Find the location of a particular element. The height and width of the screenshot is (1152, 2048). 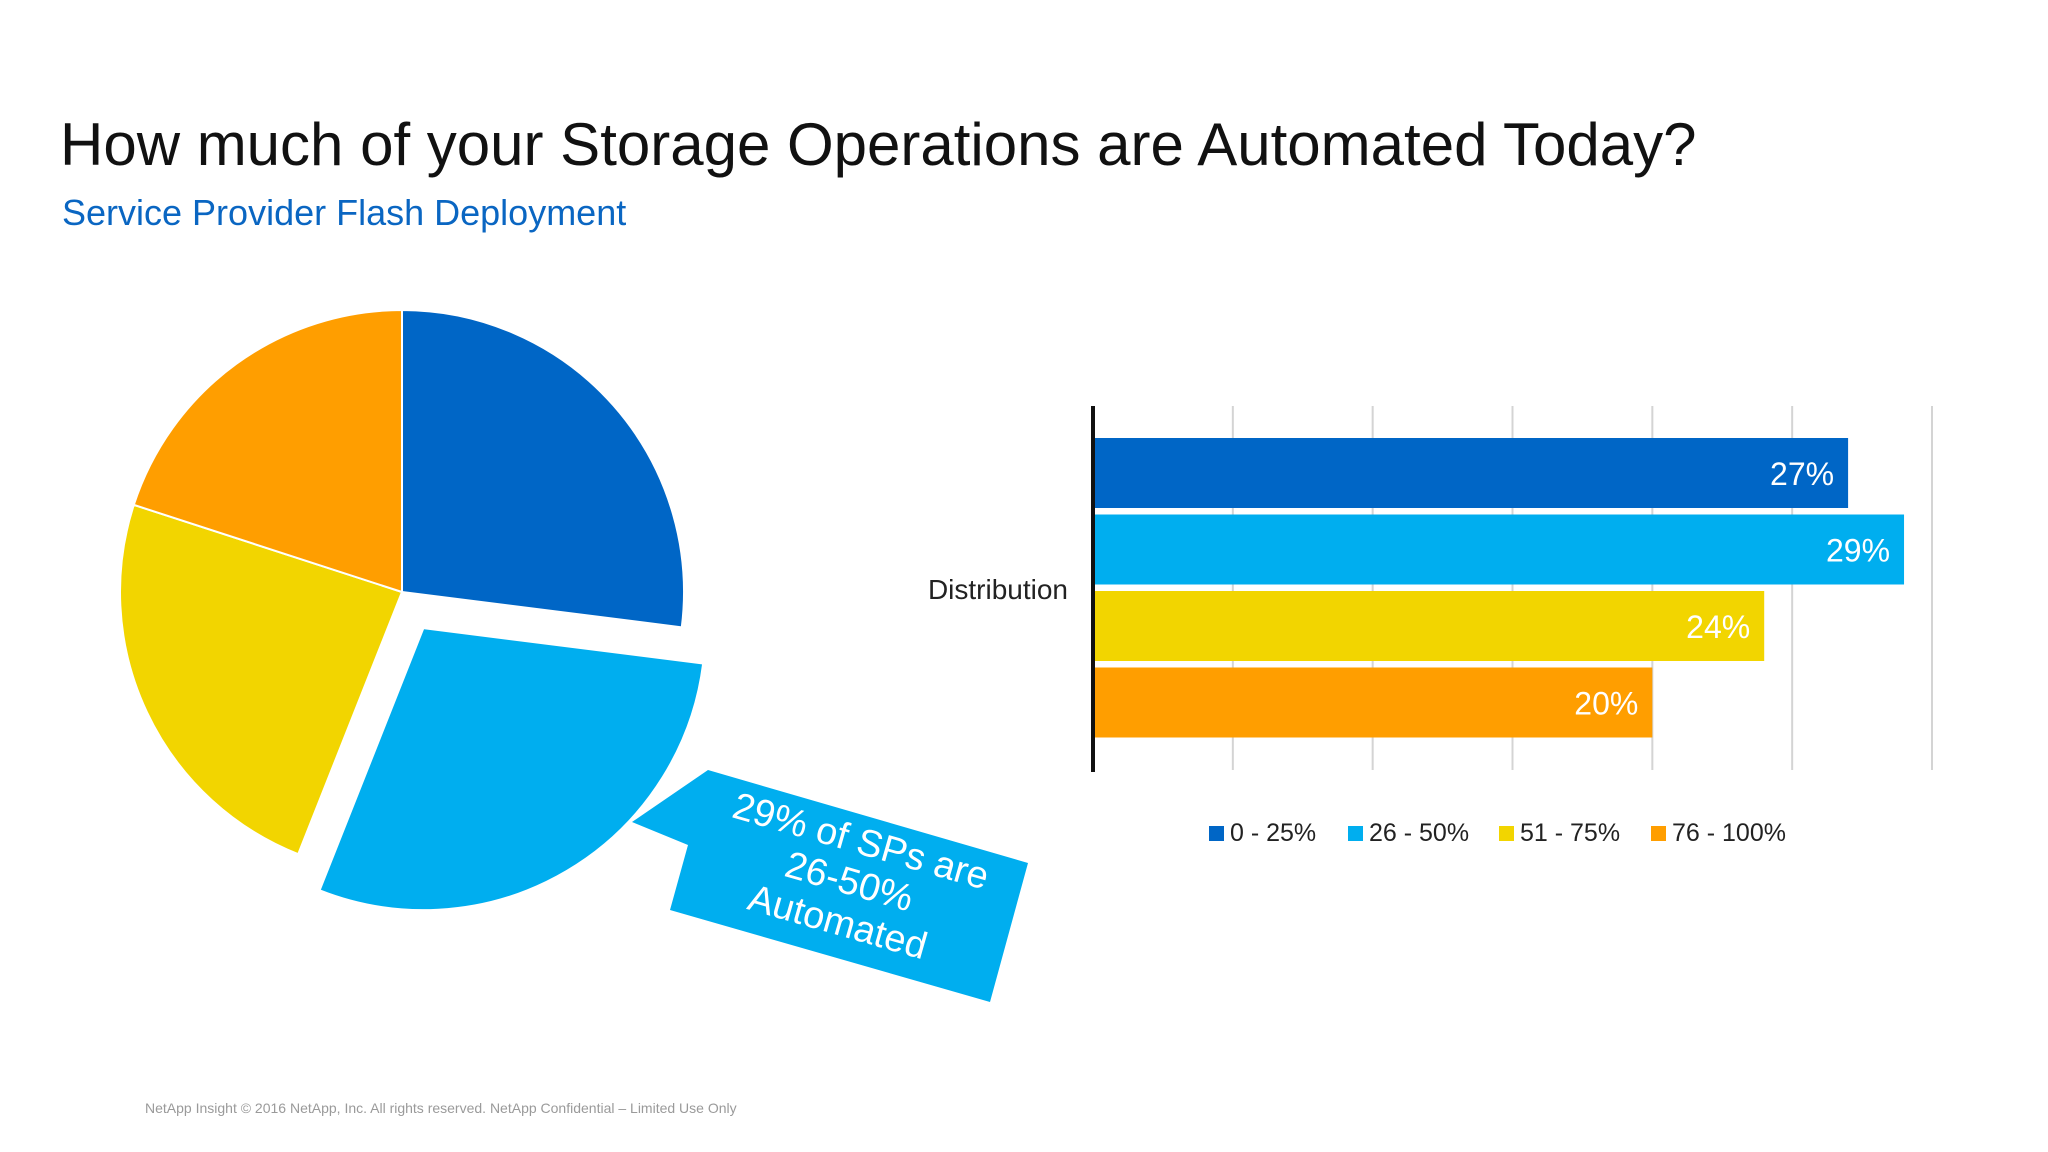

bar-series is located at coordinates (1500, 588).